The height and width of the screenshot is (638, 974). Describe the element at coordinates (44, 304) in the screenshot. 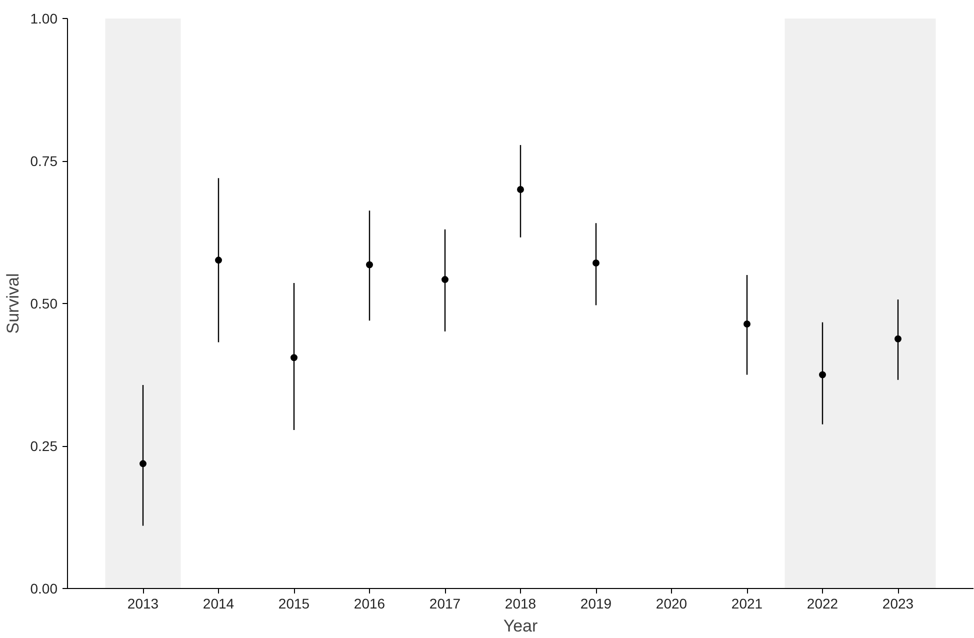

I see `y-tick-label: 0.50` at that location.